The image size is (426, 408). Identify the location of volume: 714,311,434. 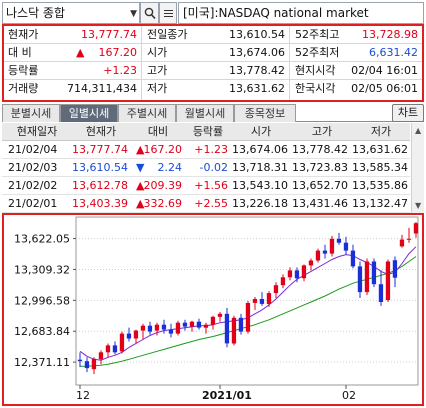
(102, 88).